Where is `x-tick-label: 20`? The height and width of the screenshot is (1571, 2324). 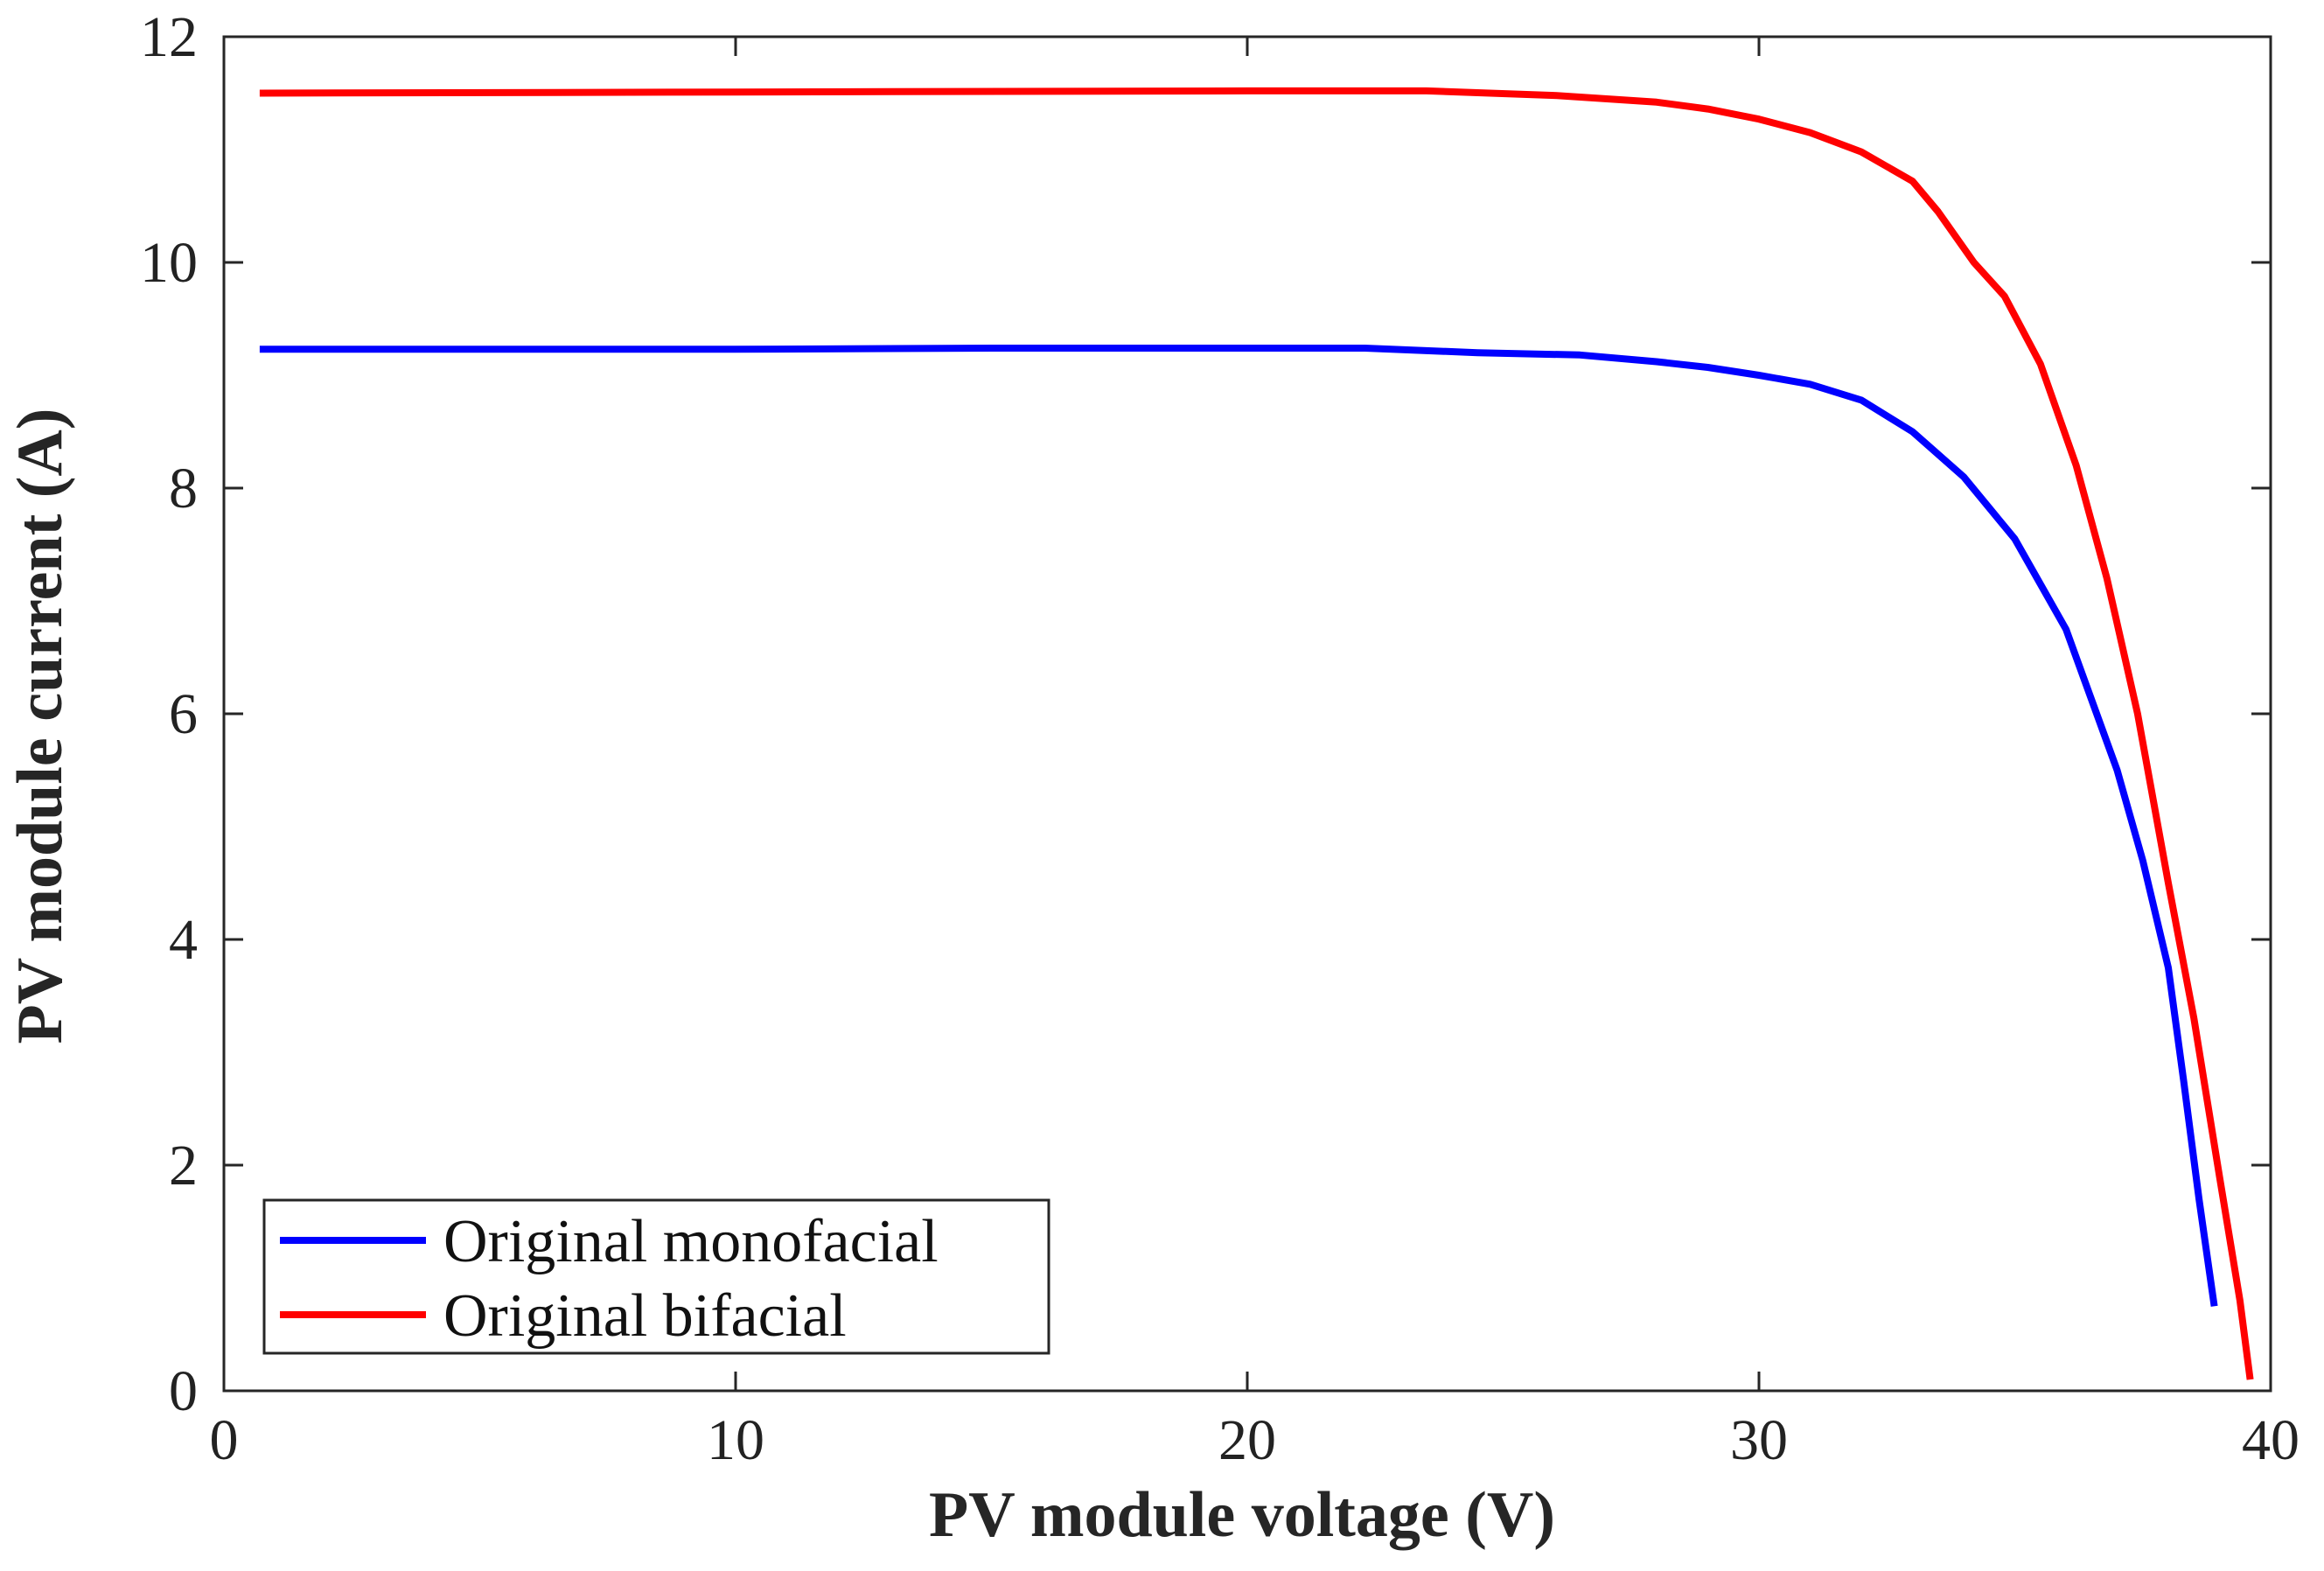
x-tick-label: 20 is located at coordinates (1247, 1440).